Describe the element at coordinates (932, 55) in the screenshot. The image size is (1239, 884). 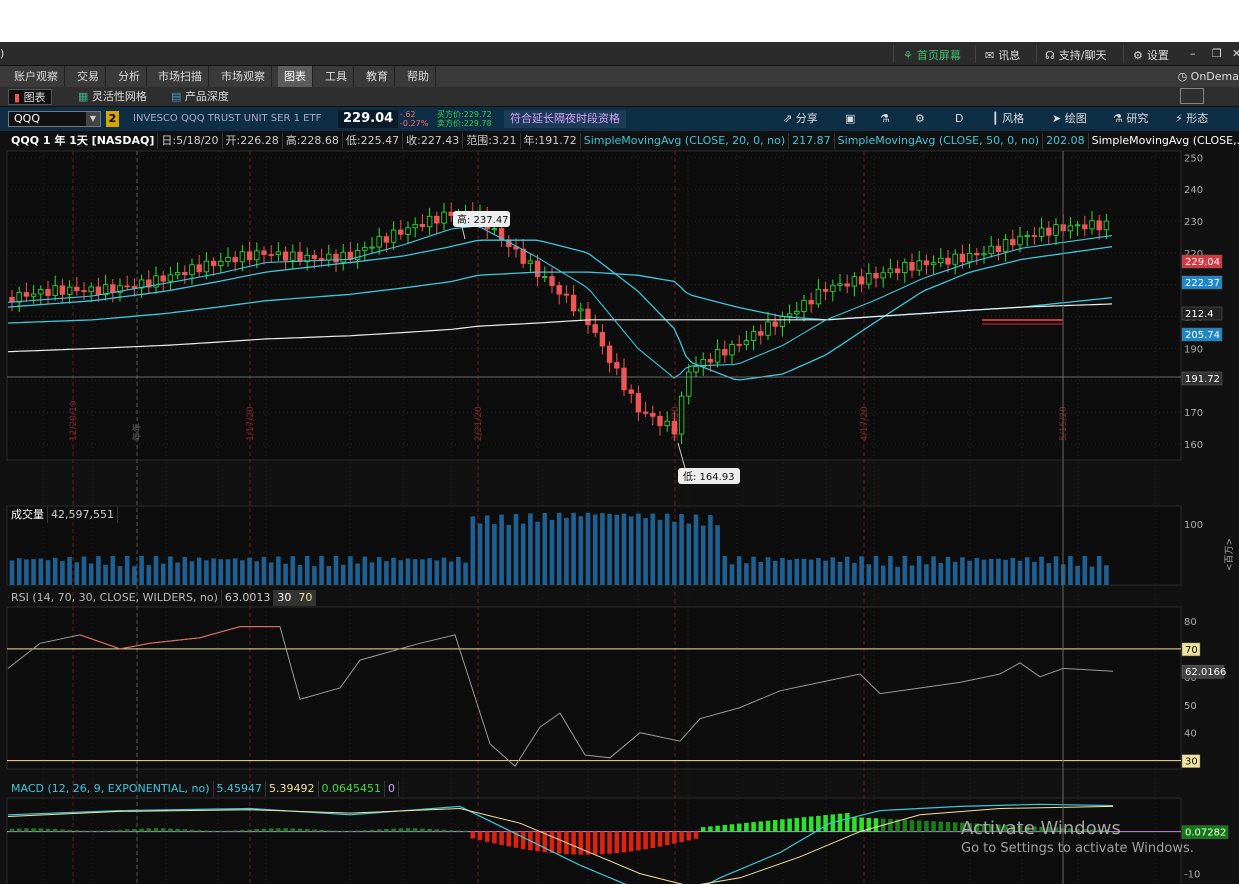
I see `home-screen-link: ⚘ 首页屏幕` at that location.